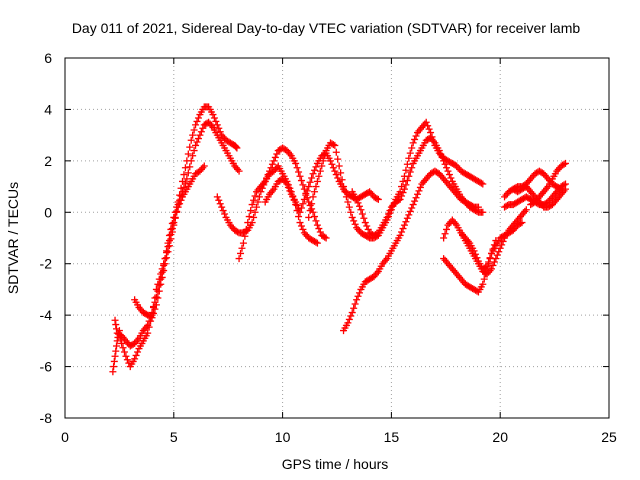 This screenshot has width=640, height=480. What do you see at coordinates (46, 418) in the screenshot?
I see `y-tick-label: -8` at bounding box center [46, 418].